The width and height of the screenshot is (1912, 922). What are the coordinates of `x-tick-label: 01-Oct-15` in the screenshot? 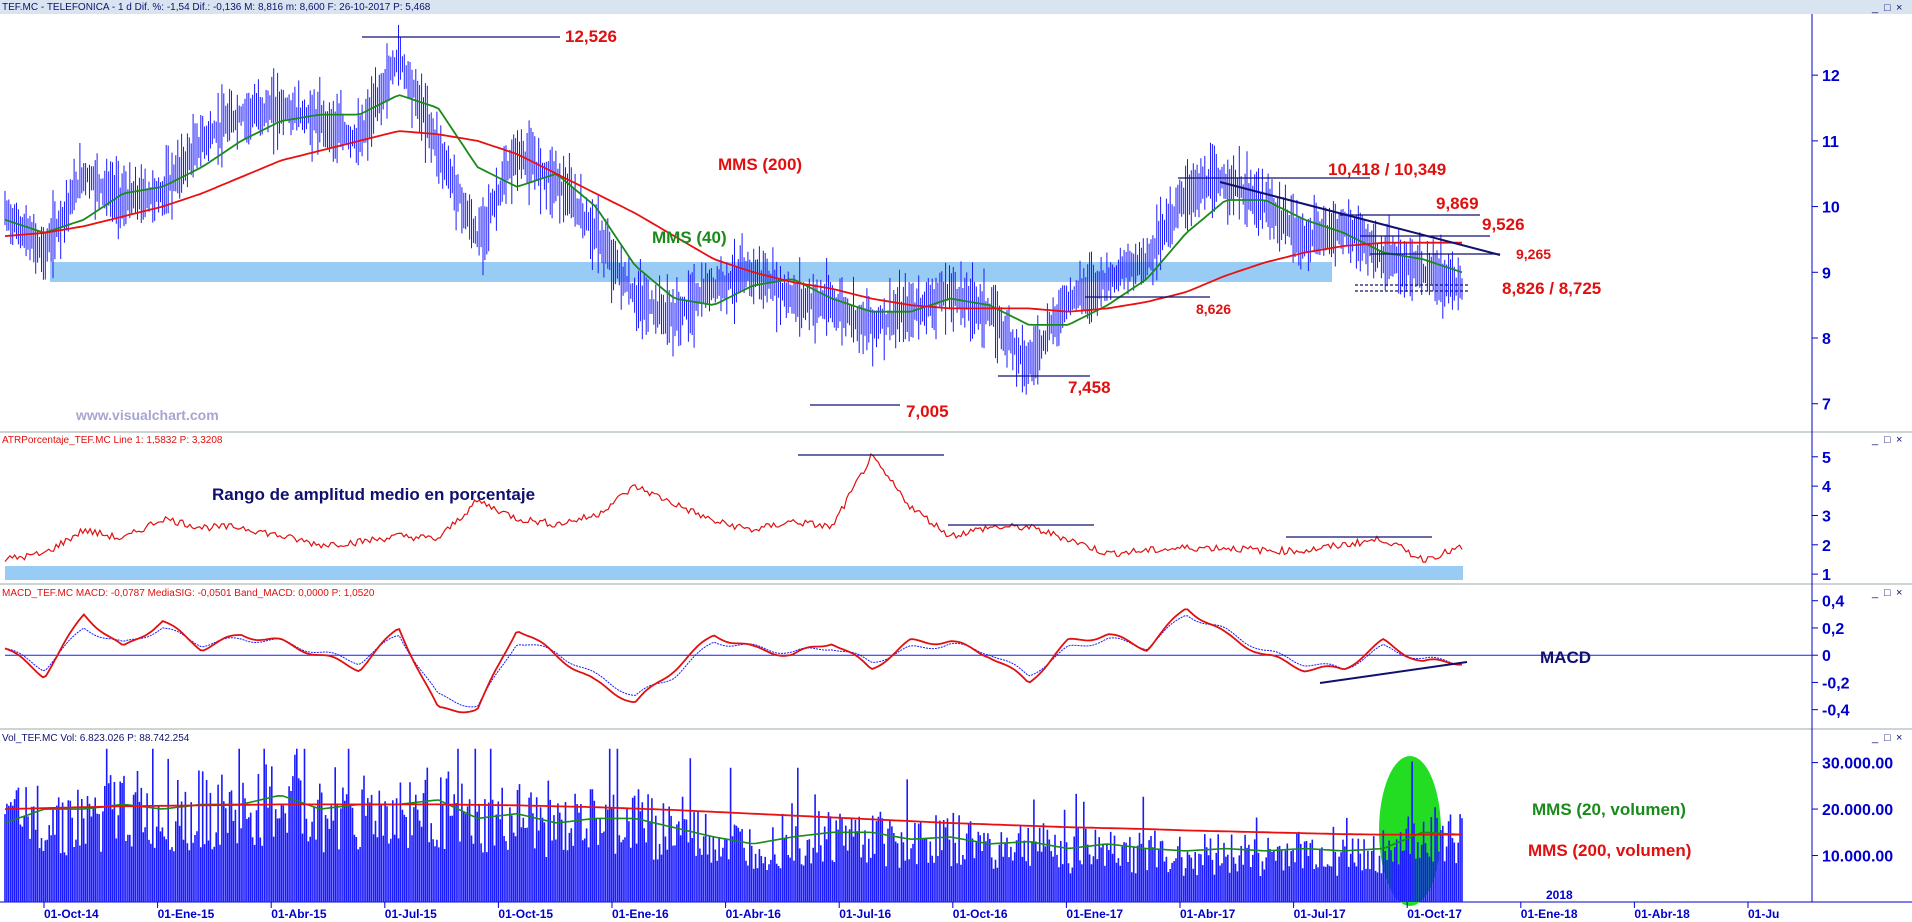 It's located at (525, 914).